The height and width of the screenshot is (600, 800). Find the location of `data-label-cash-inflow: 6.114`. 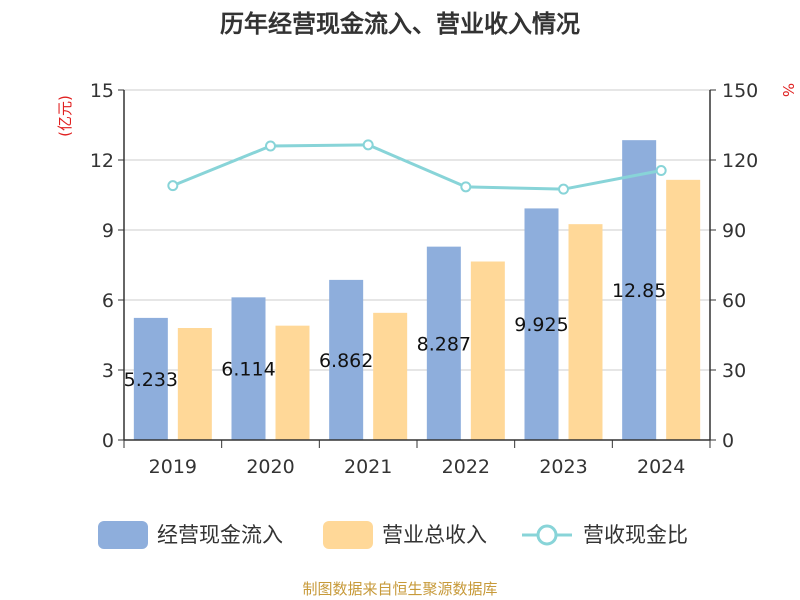

data-label-cash-inflow: 6.114 is located at coordinates (248, 370).